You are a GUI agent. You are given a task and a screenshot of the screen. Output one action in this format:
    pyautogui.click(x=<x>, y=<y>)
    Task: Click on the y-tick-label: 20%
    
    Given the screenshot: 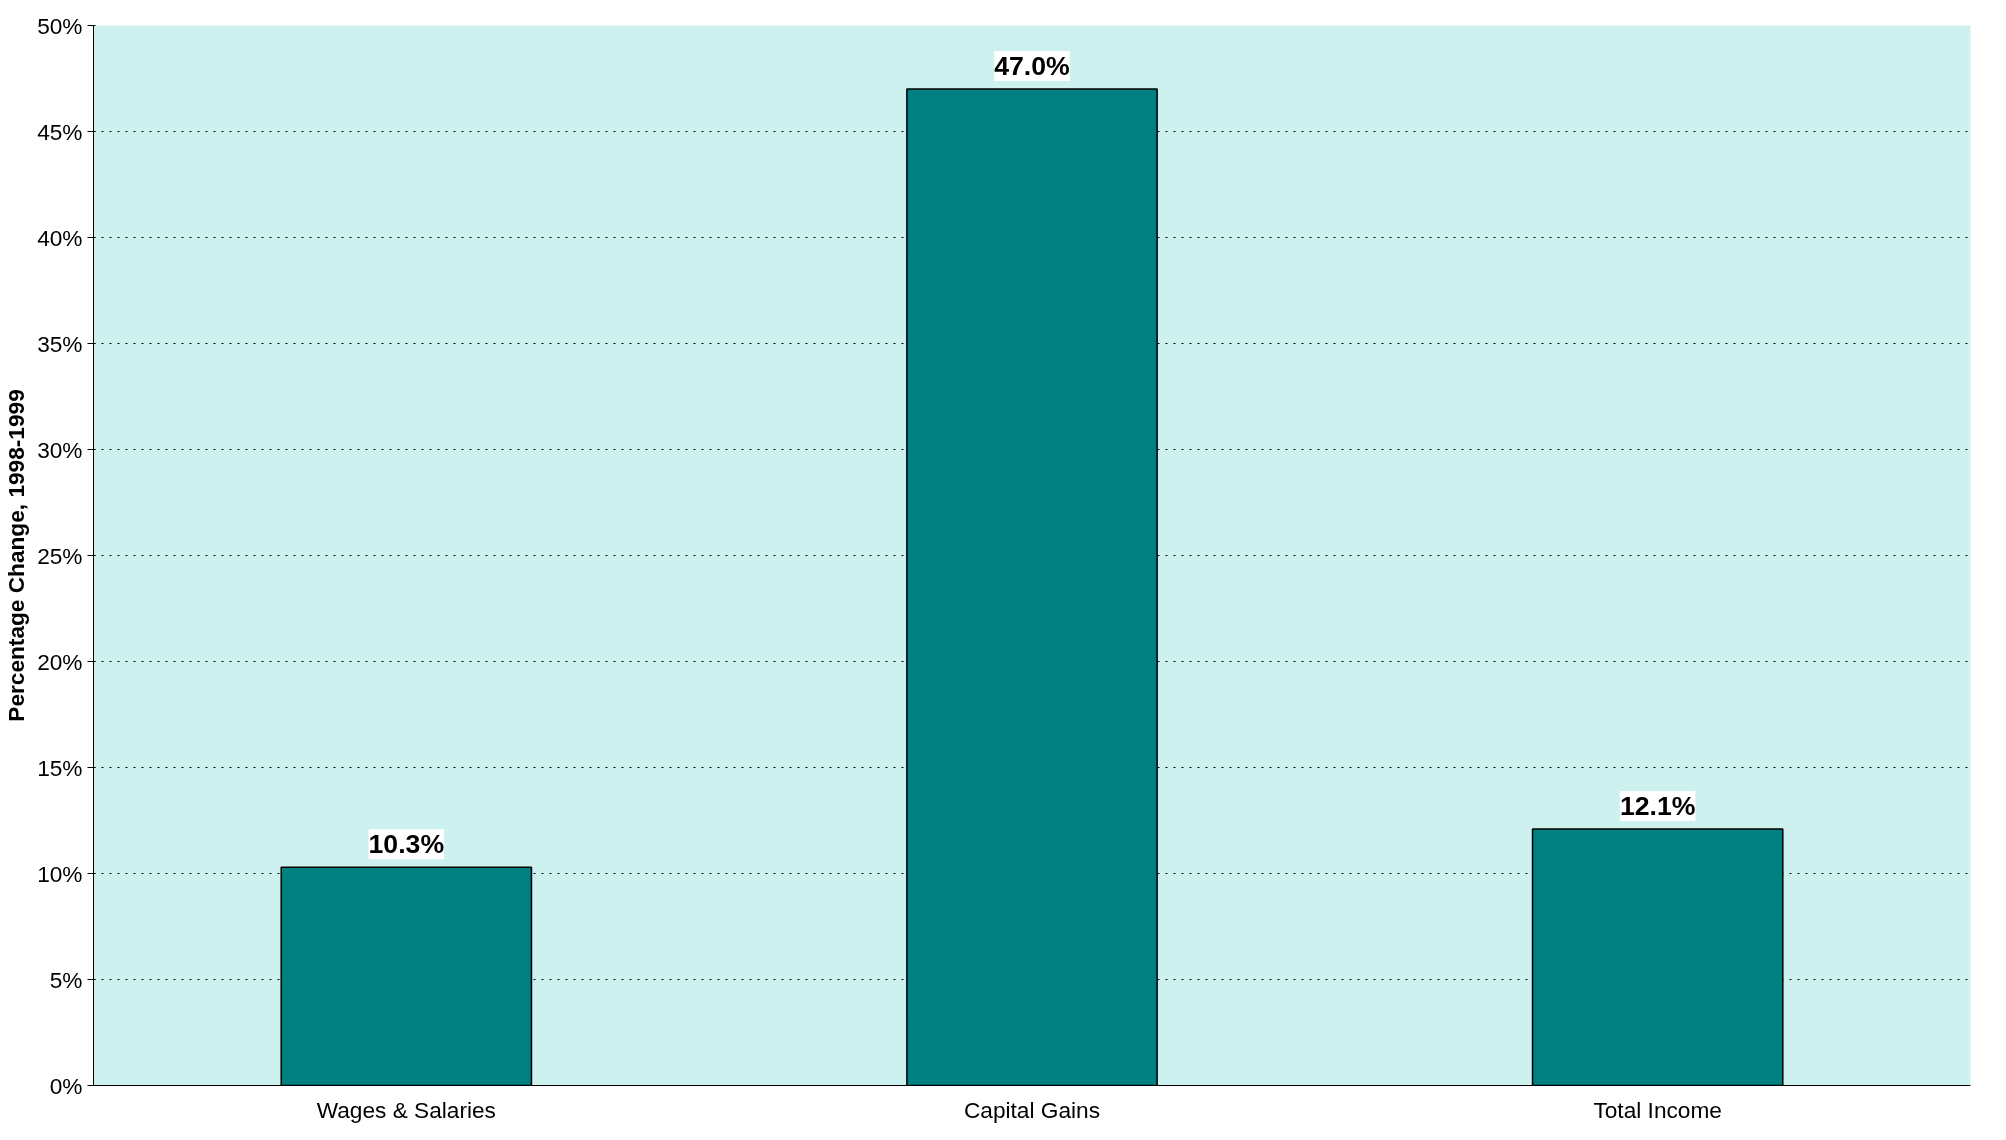 What is the action you would take?
    pyautogui.click(x=60, y=661)
    